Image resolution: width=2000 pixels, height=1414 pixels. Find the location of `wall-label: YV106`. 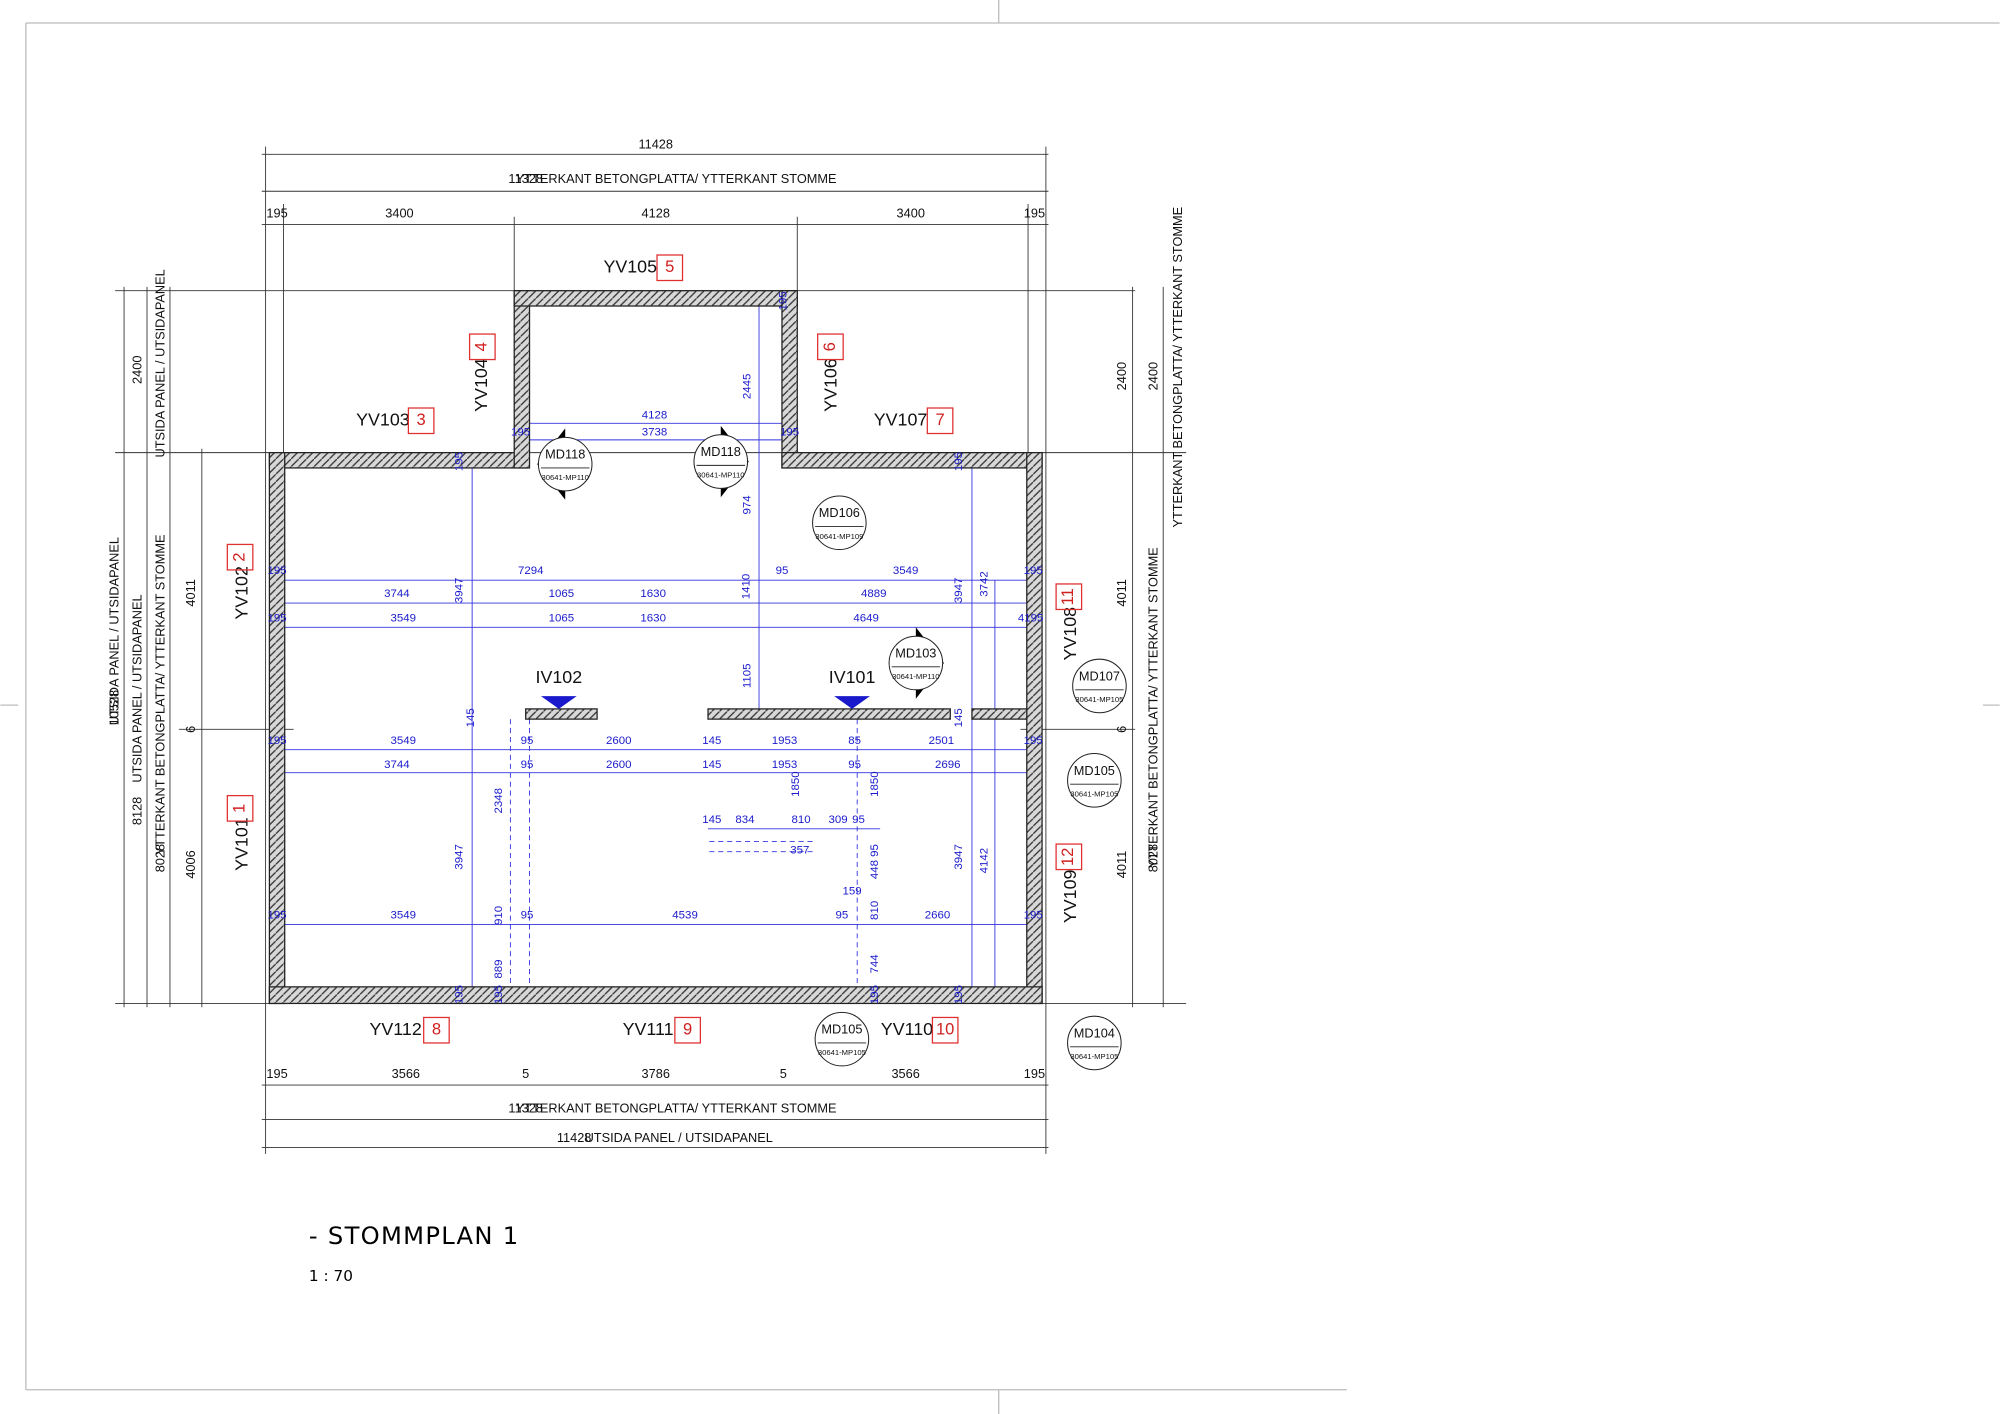

wall-label: YV106 is located at coordinates (830, 385).